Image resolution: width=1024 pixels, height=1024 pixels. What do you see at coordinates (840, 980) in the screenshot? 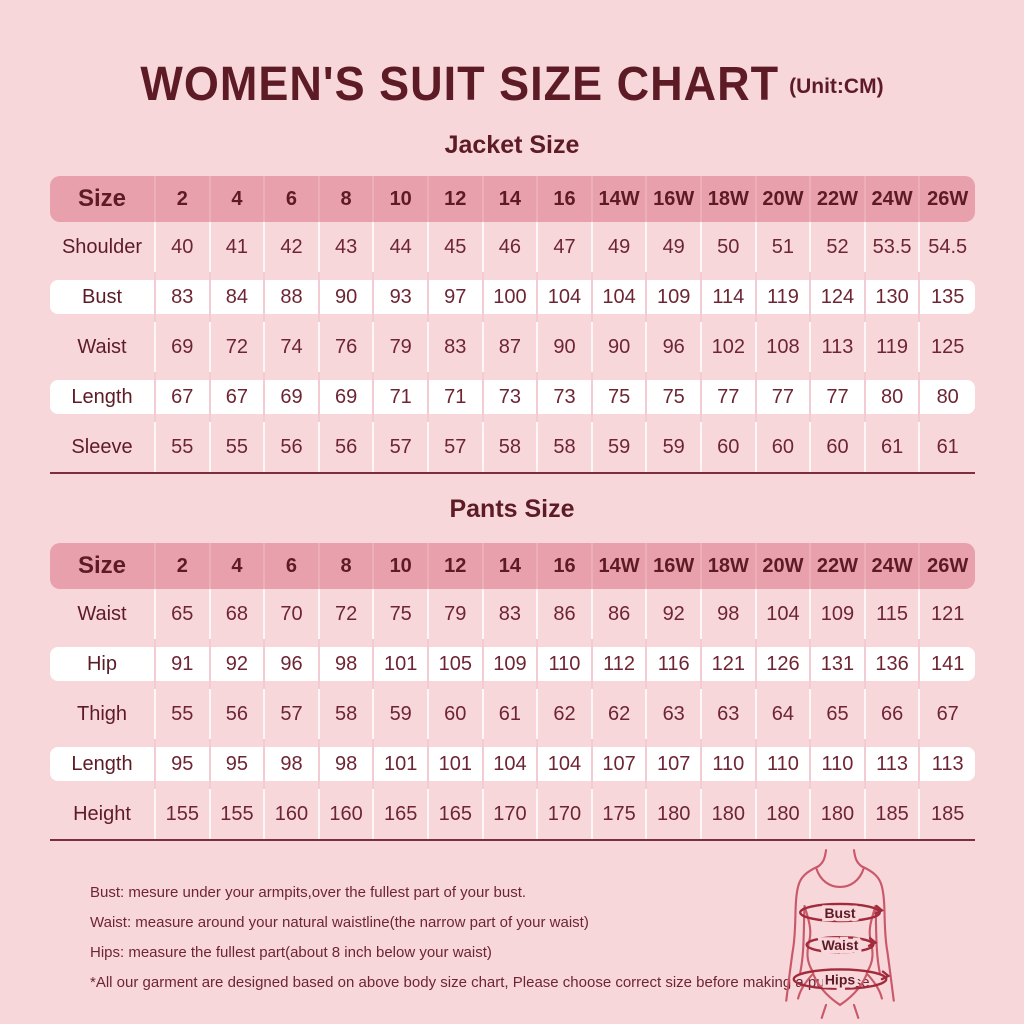
I see `figure-hips-label: Hips` at bounding box center [840, 980].